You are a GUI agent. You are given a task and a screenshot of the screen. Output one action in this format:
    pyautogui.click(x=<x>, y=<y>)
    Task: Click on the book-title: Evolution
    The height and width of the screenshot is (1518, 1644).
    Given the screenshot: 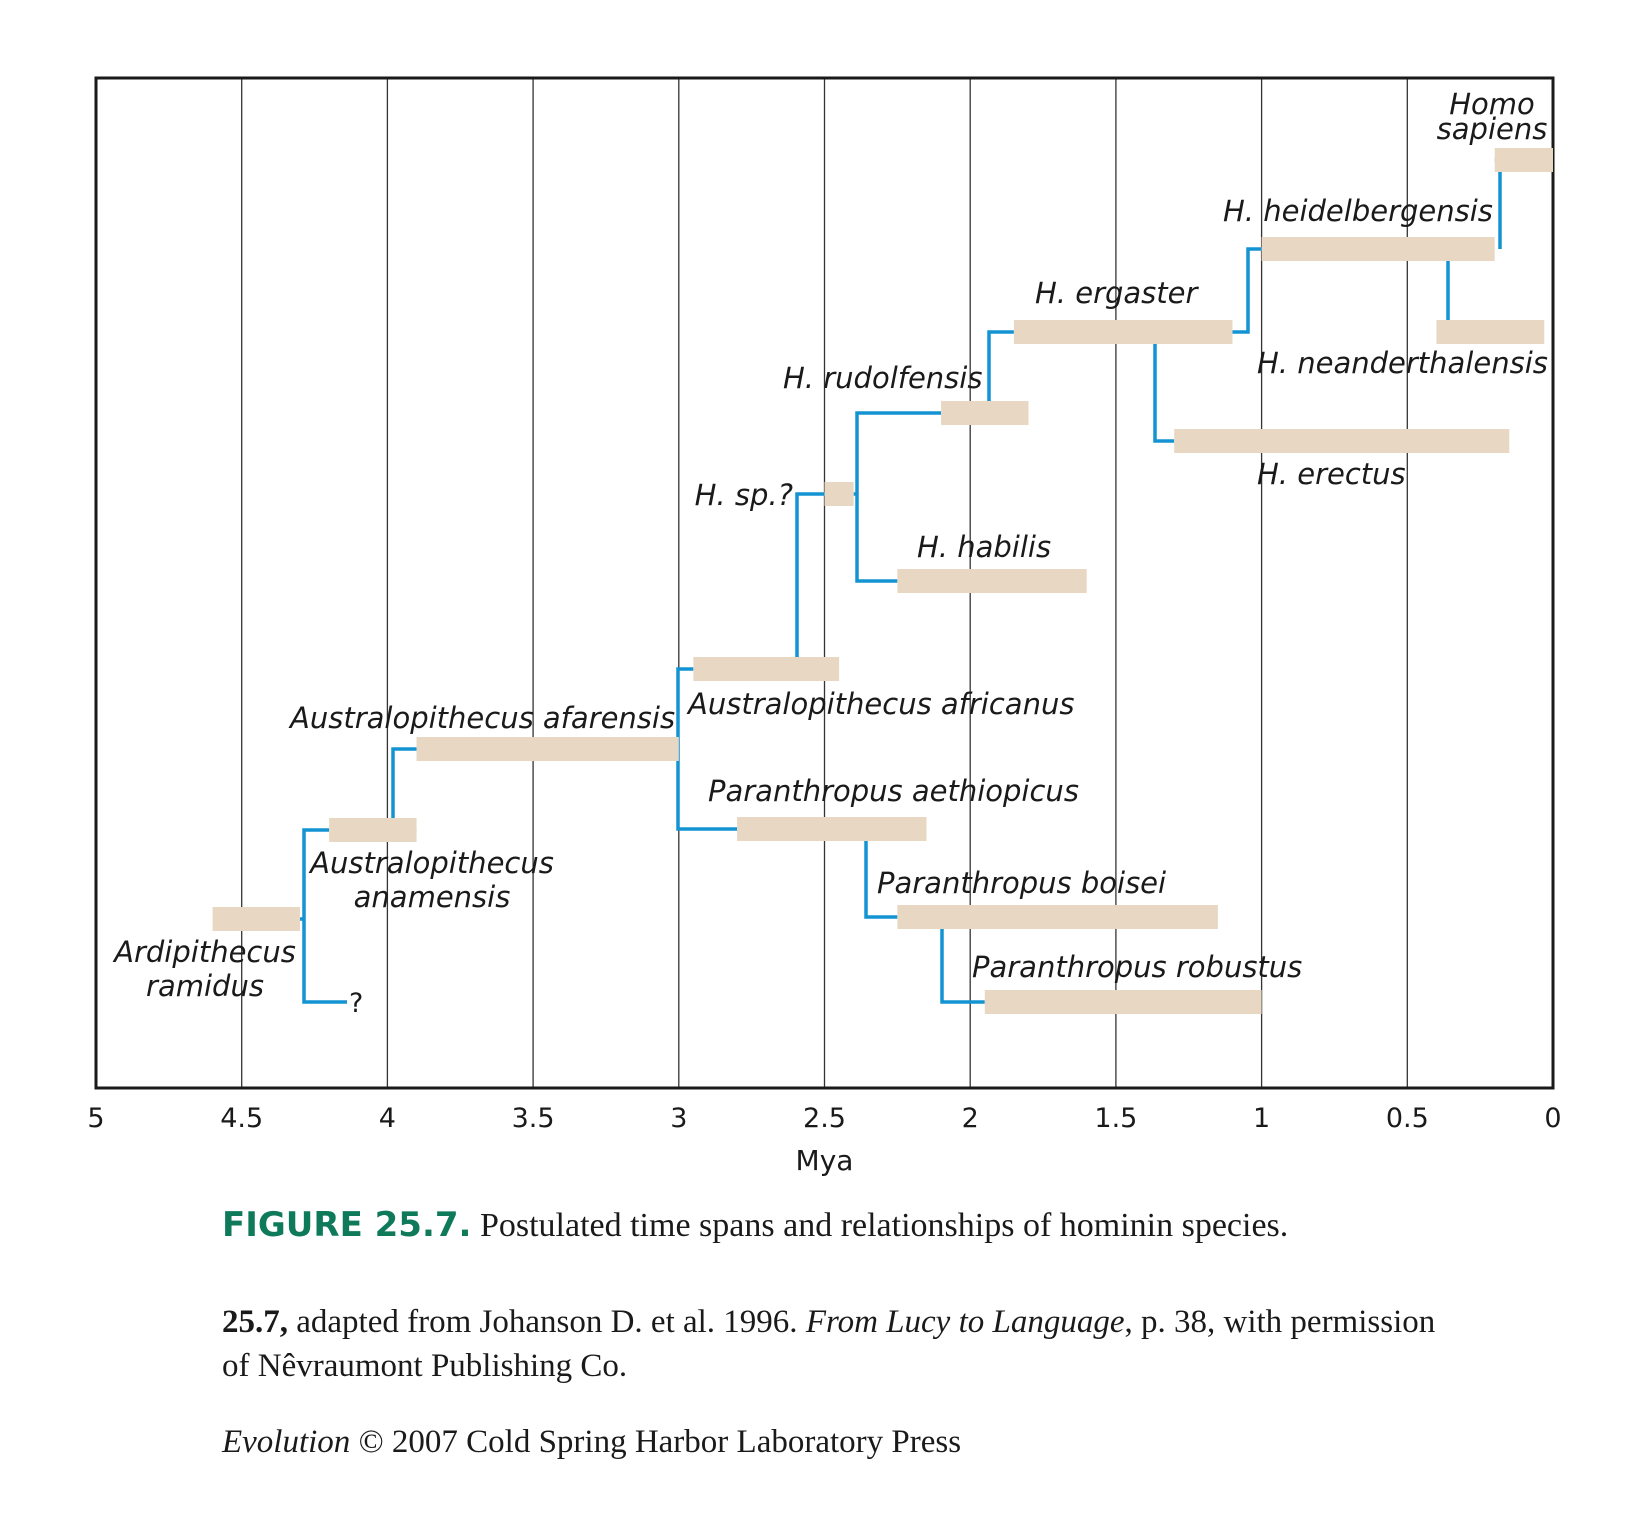 What is the action you would take?
    pyautogui.click(x=286, y=1442)
    